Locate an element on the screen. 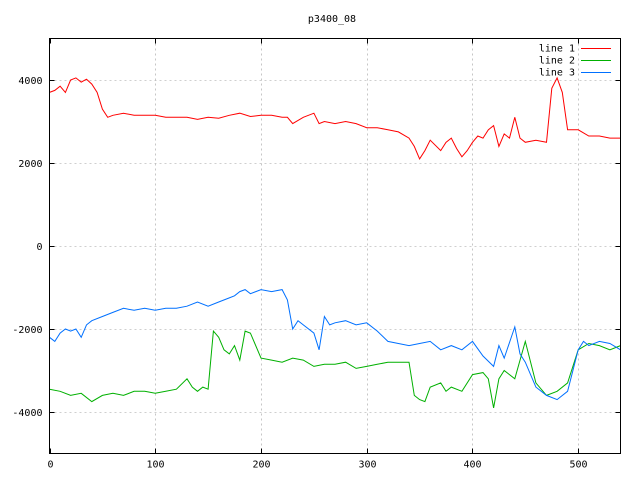 This screenshot has height=480, width=640. chart-title: p3400_08 is located at coordinates (332, 19).